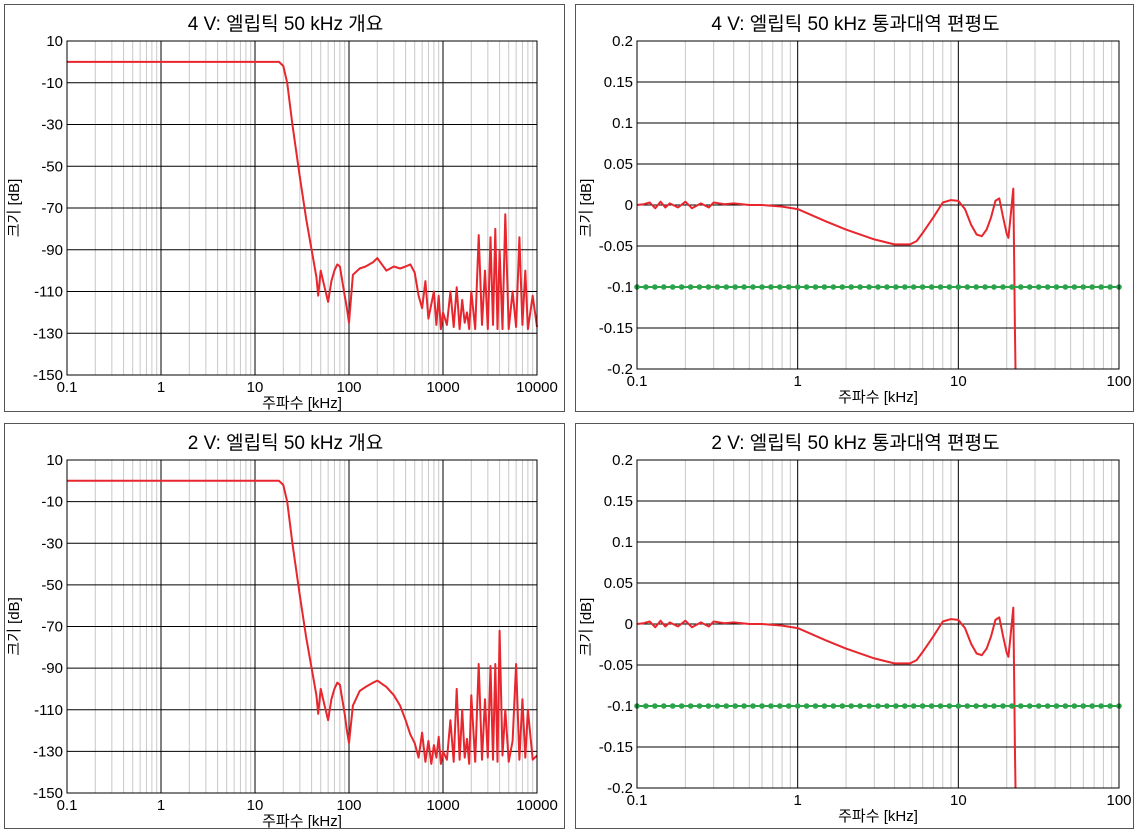  Describe the element at coordinates (285, 24) in the screenshot. I see `chart-title: 4 V: 엘립틱 50 kHz 개요` at that location.